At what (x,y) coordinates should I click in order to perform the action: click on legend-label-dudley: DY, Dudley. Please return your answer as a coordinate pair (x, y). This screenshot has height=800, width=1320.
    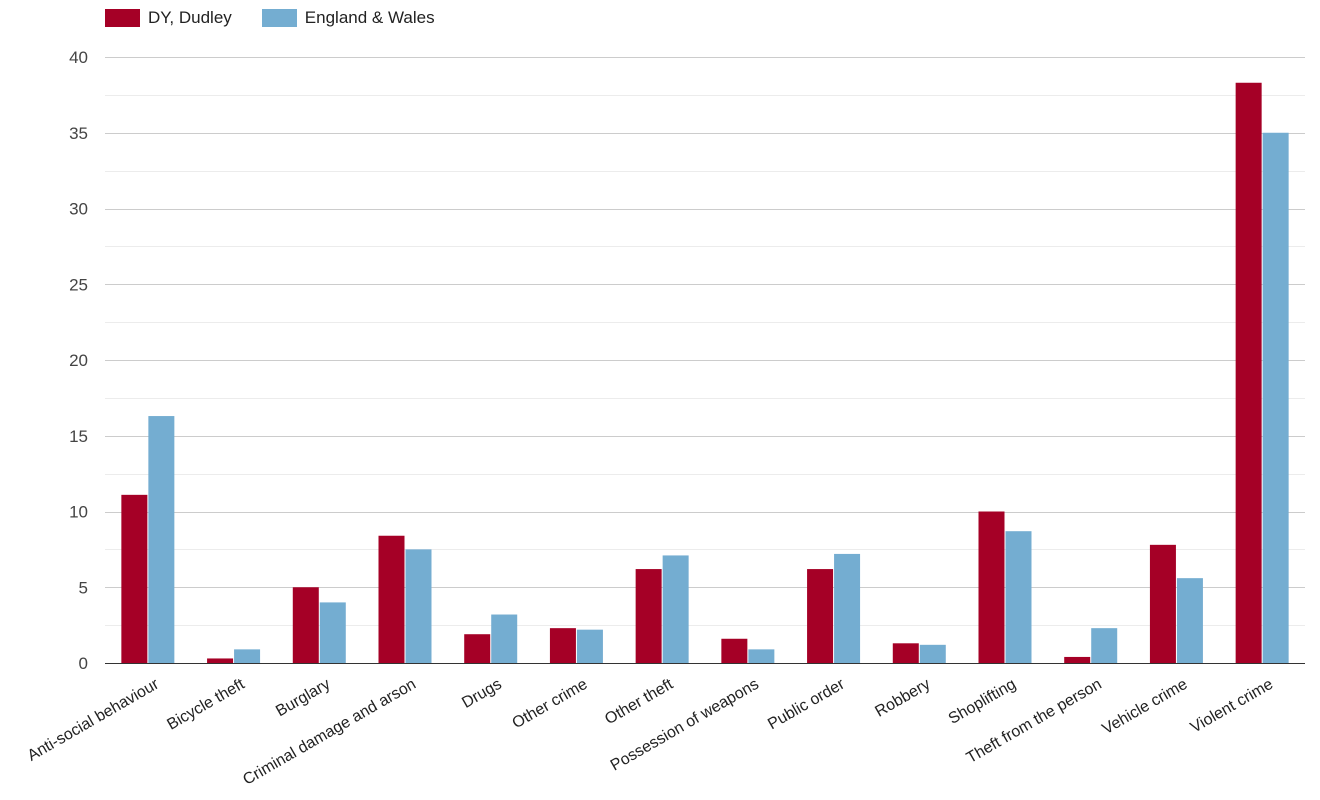
    Looking at the image, I should click on (190, 17).